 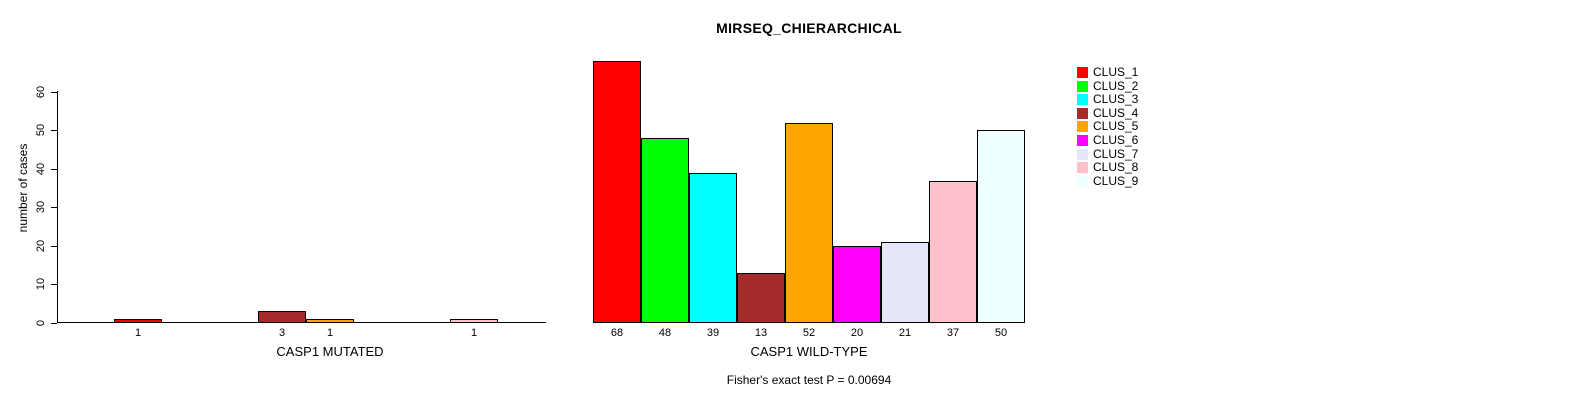 What do you see at coordinates (1116, 181) in the screenshot?
I see `legend-label: CLUS_9` at bounding box center [1116, 181].